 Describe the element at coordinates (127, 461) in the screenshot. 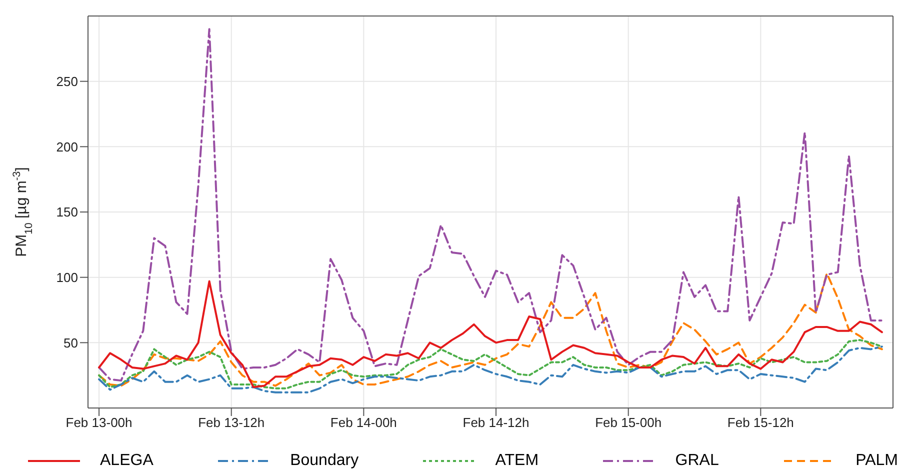

I see `legend-label: ALEGA` at that location.